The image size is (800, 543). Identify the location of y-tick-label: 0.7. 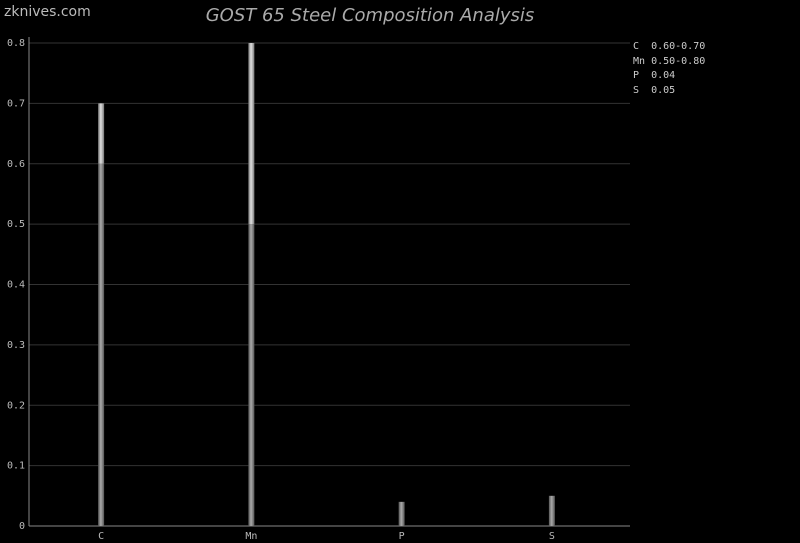
(16, 103).